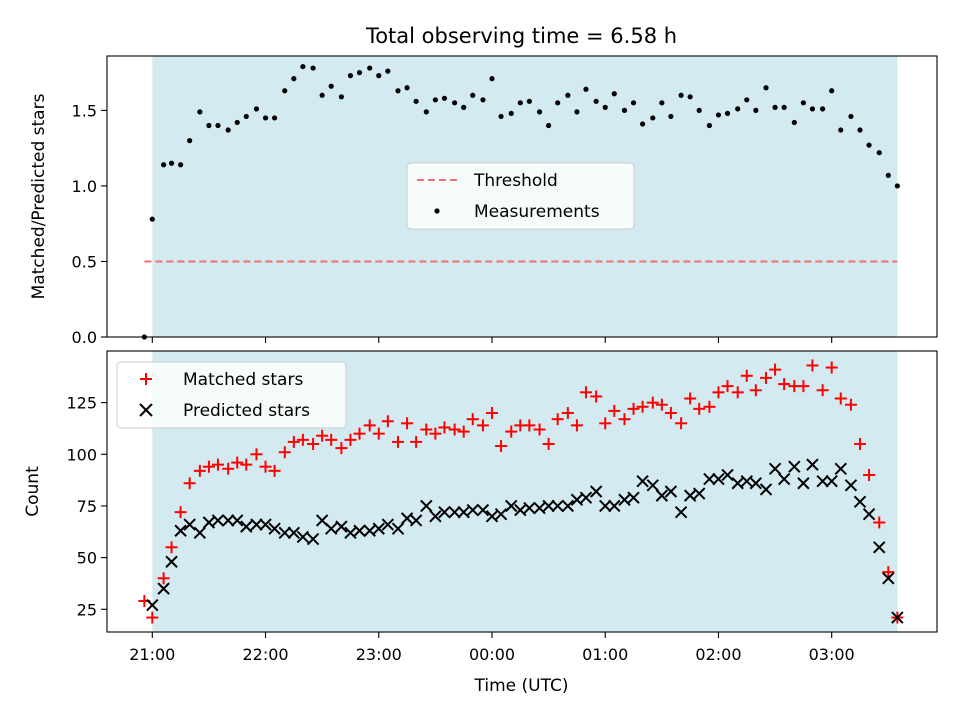 The image size is (960, 720). What do you see at coordinates (515, 181) in the screenshot?
I see `legend-threshold-label: Threshold` at bounding box center [515, 181].